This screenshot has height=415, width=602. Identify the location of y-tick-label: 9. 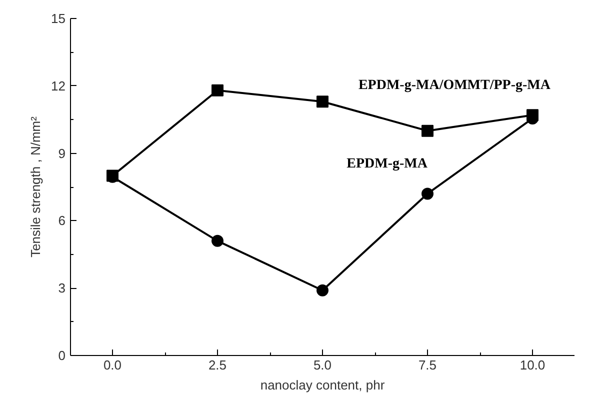
(62, 153).